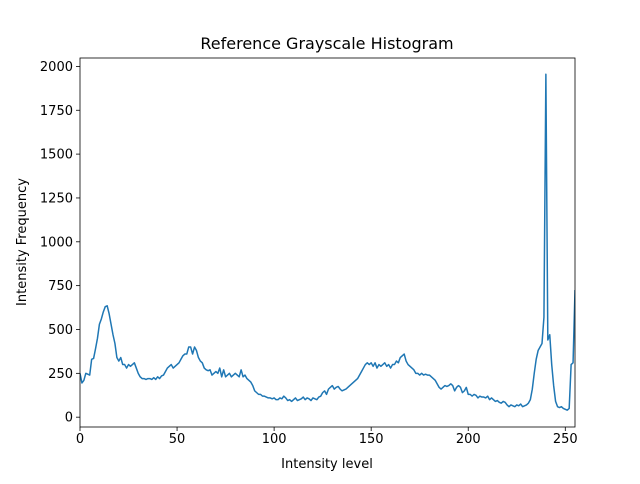 Image resolution: width=640 pixels, height=484 pixels. What do you see at coordinates (69, 418) in the screenshot?
I see `y-tick-label: 0` at bounding box center [69, 418].